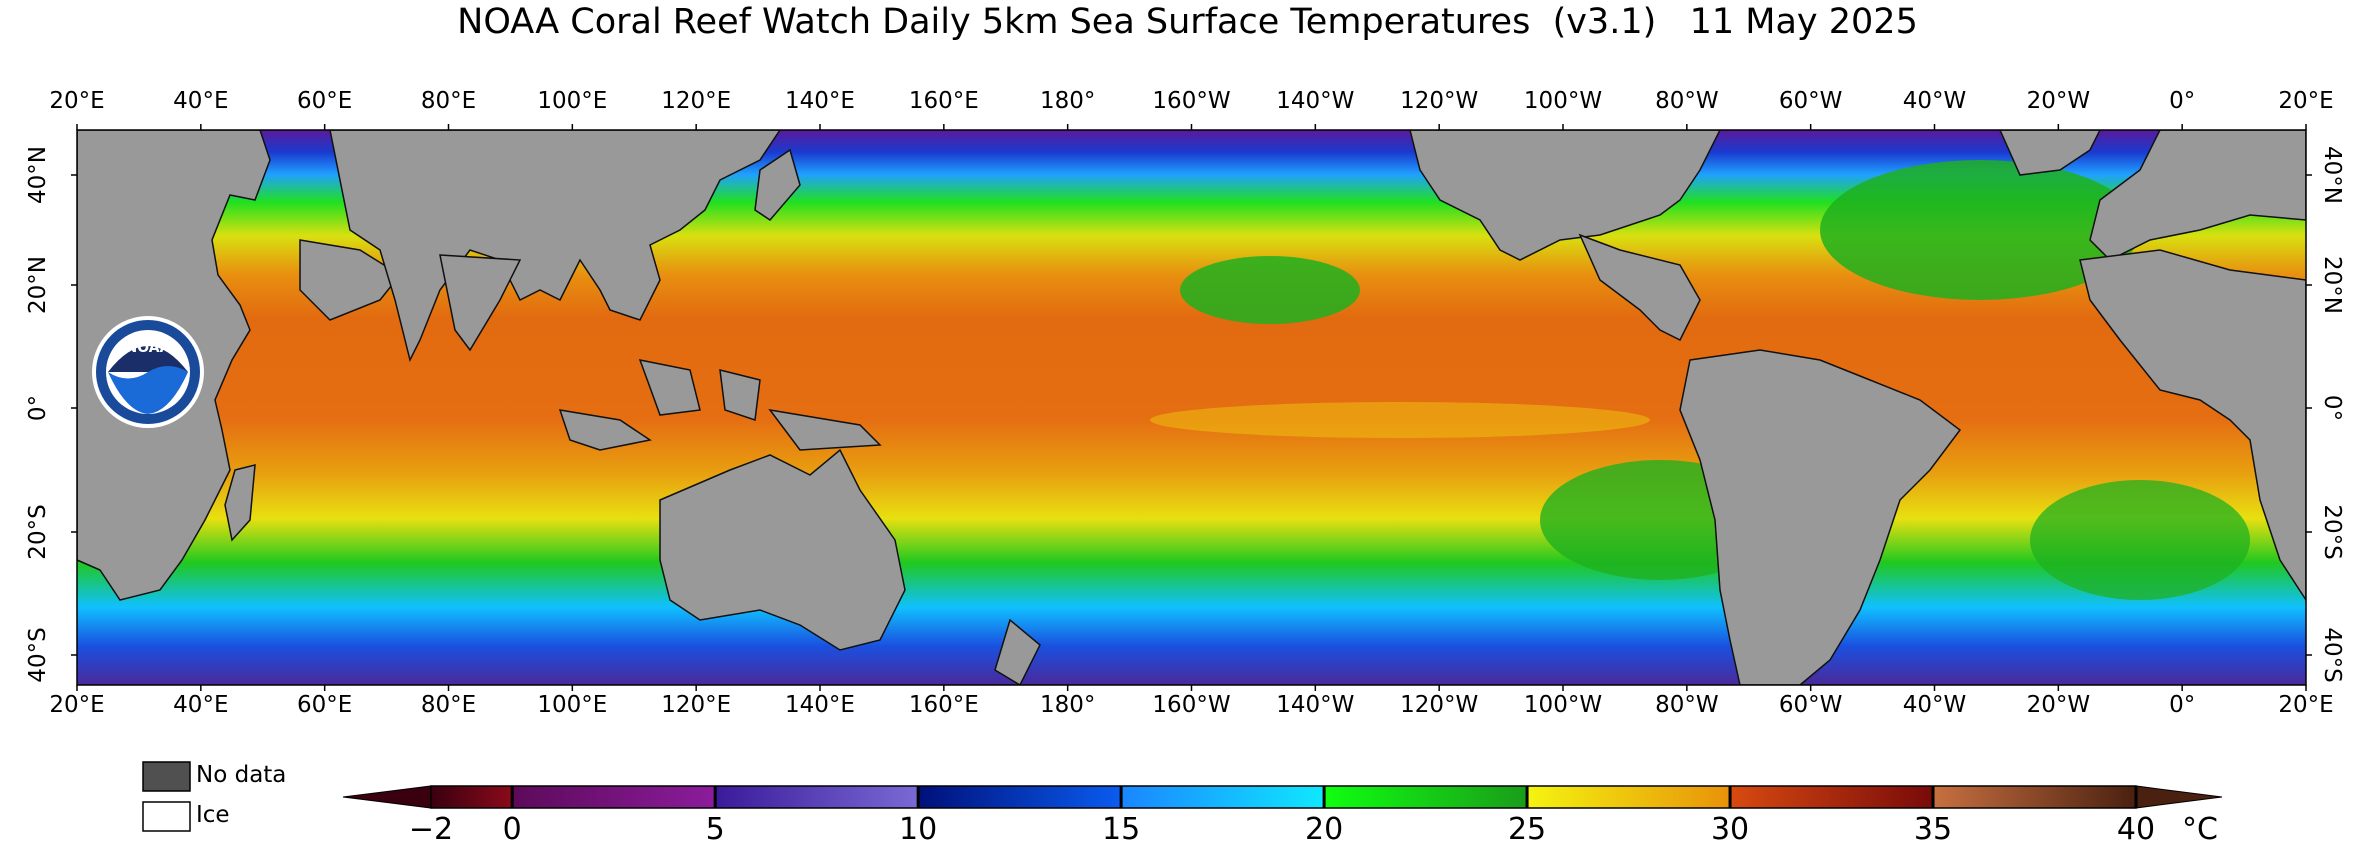 The height and width of the screenshot is (852, 2375). I want to click on noaa-logo-icon: NOAA, so click(148, 372).